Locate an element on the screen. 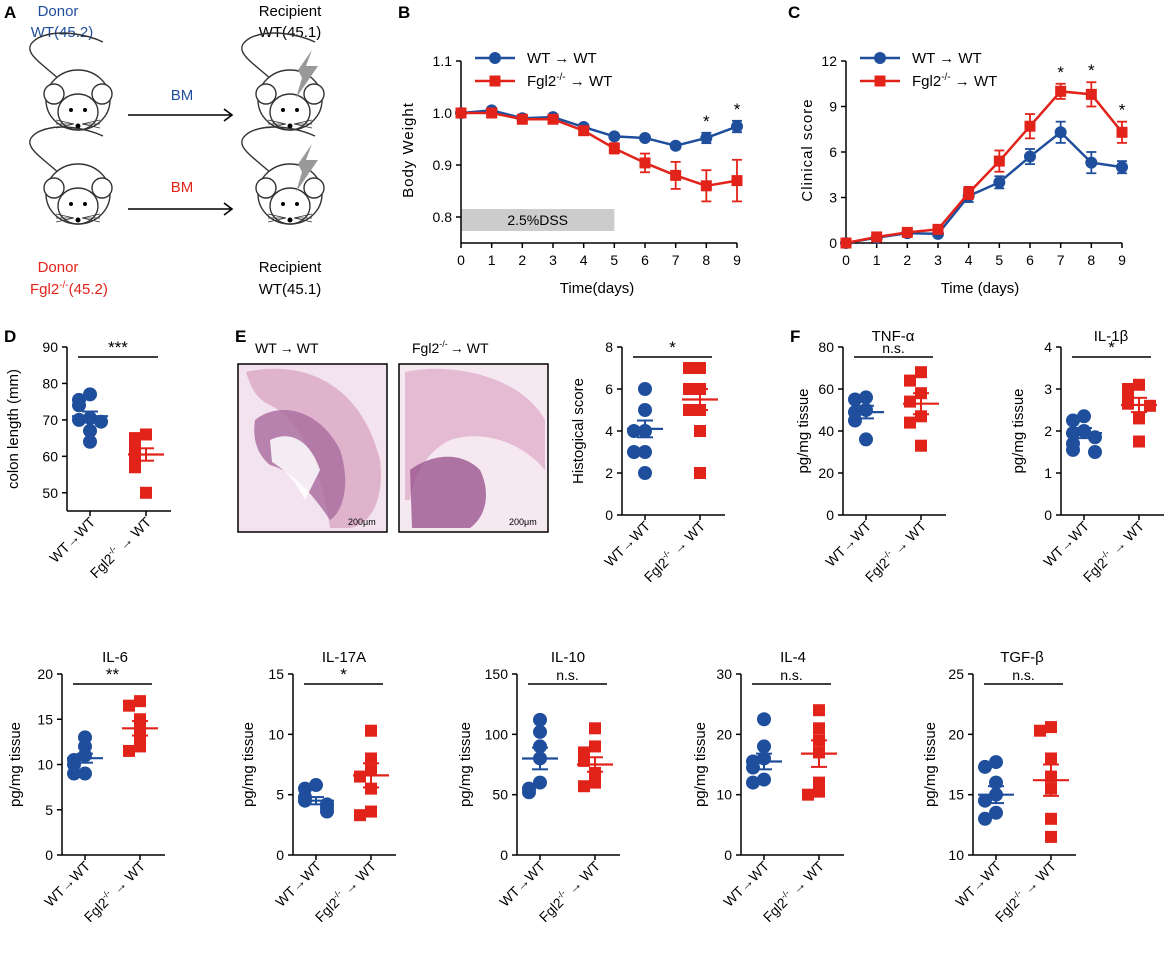 This screenshot has width=1172, height=953. y-tick-label: 15 is located at coordinates (956, 795).